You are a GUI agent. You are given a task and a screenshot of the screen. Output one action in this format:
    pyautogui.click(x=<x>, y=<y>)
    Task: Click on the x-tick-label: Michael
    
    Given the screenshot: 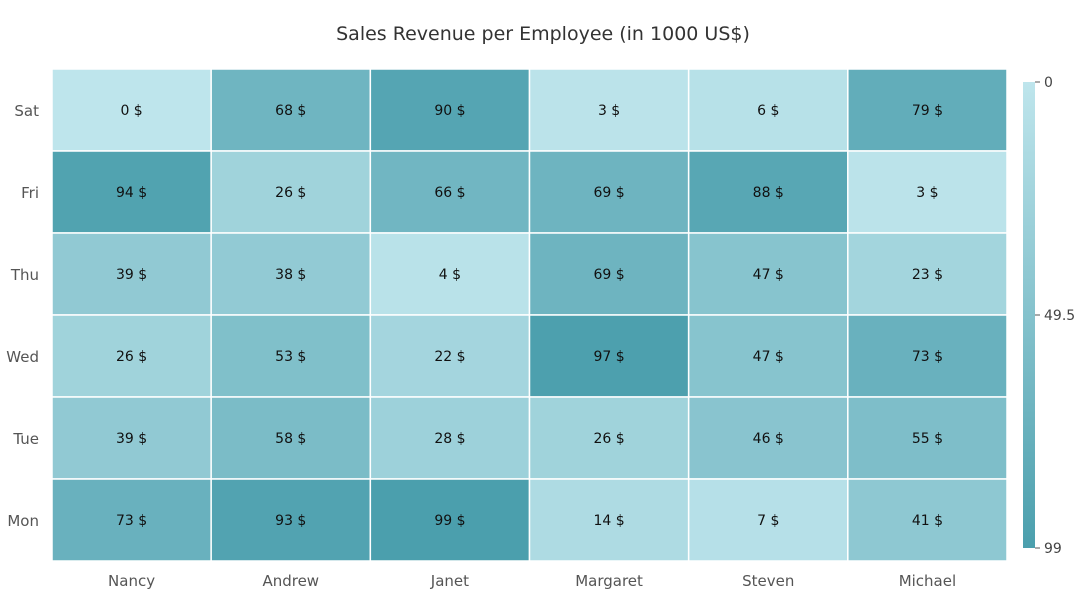 What is the action you would take?
    pyautogui.click(x=927, y=581)
    